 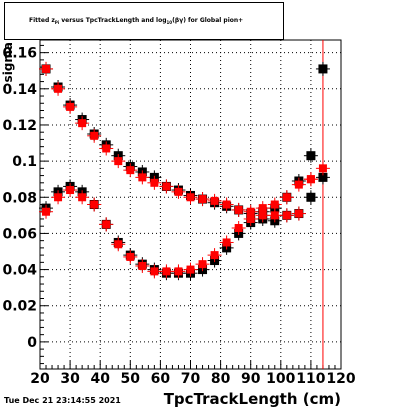 What do you see at coordinates (19, 126) in the screenshot?
I see `y-tick-label: 0.12` at bounding box center [19, 126].